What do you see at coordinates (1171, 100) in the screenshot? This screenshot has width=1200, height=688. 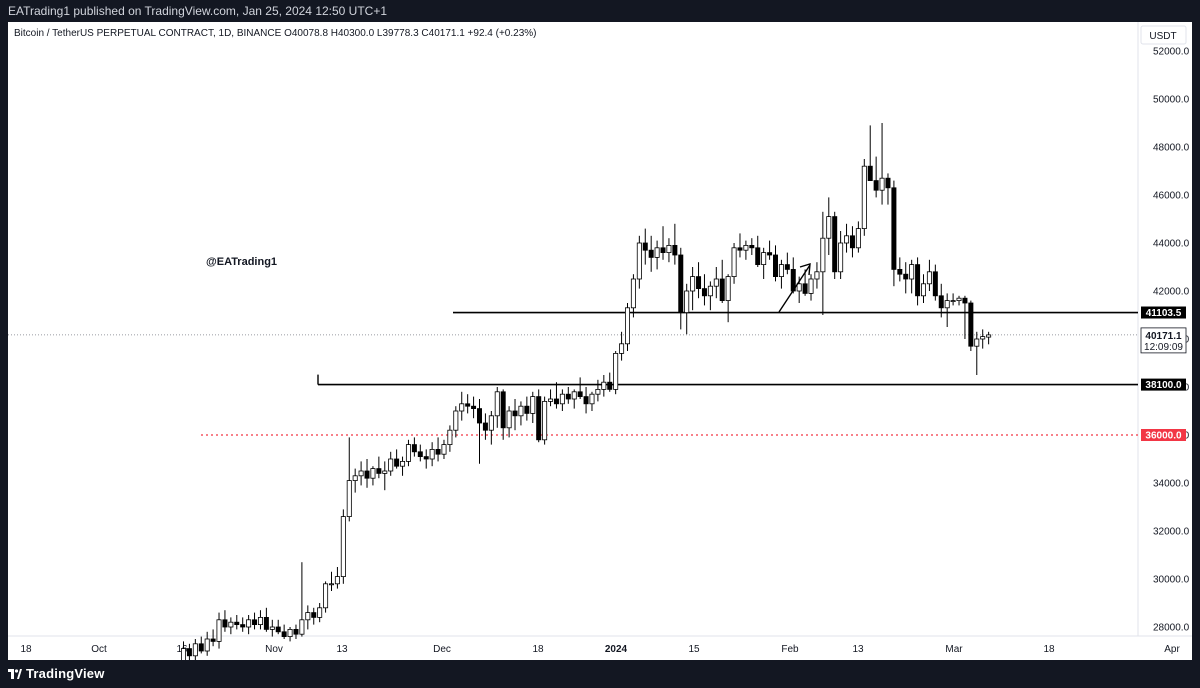 I see `y-tick-label: 50000.0` at bounding box center [1171, 100].